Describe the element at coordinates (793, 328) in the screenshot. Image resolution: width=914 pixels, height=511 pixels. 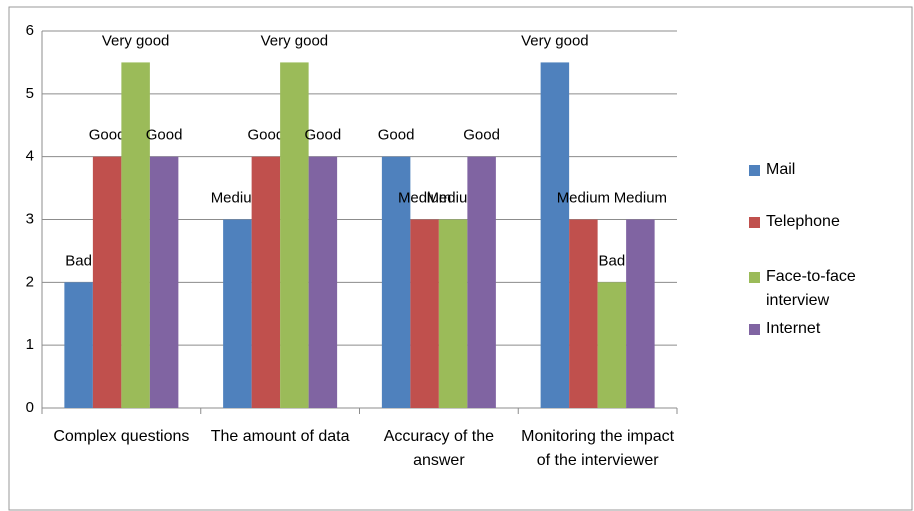
I see `legend-label: Internet` at that location.